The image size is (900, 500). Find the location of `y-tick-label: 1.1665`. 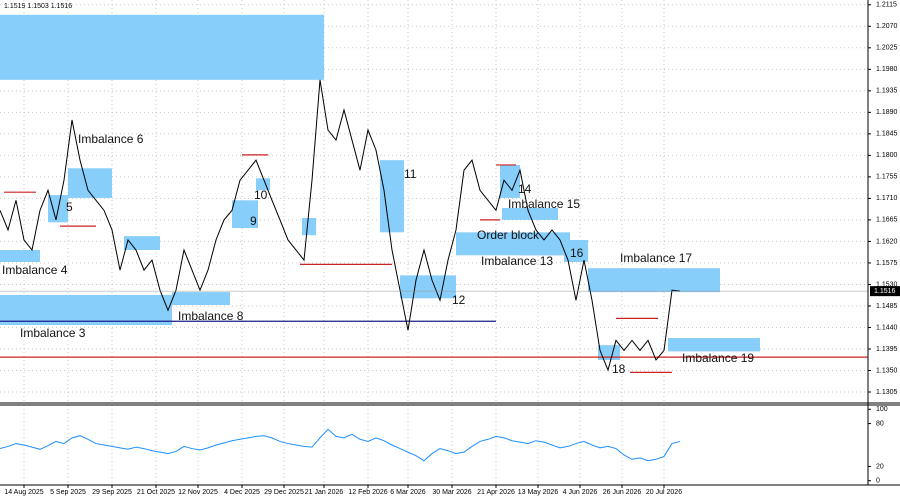

y-tick-label: 1.1665 is located at coordinates (887, 220).